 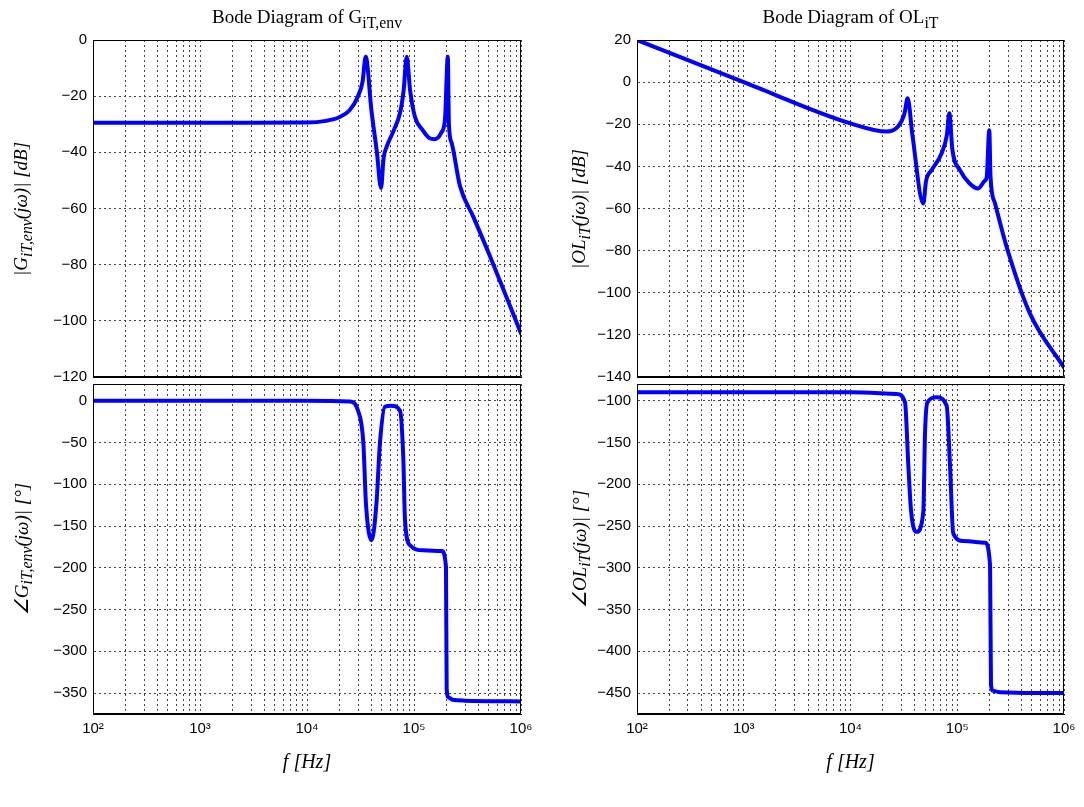 What do you see at coordinates (307, 19) in the screenshot?
I see `chart-title: Bode Diagram of G$_{iT,env}$` at bounding box center [307, 19].